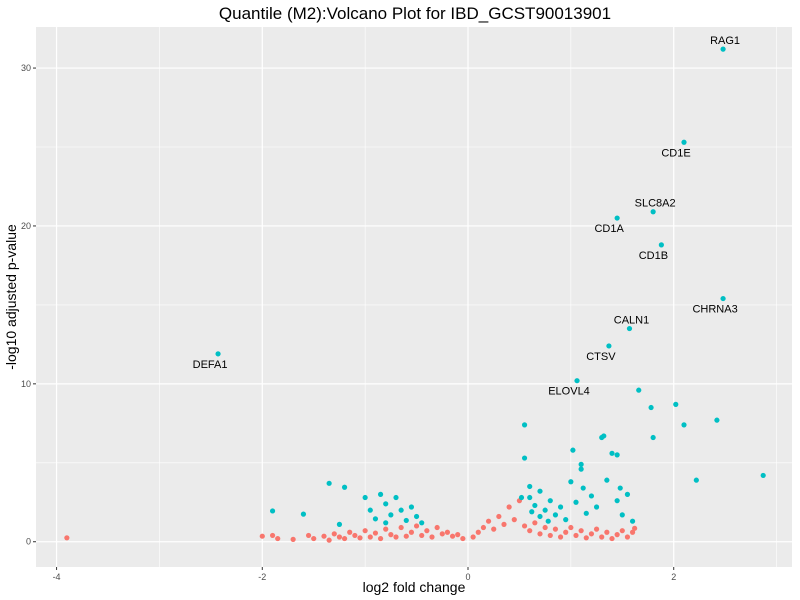 This screenshot has width=800, height=600. What do you see at coordinates (262, 577) in the screenshot?
I see `x-tick-label: -2` at bounding box center [262, 577].